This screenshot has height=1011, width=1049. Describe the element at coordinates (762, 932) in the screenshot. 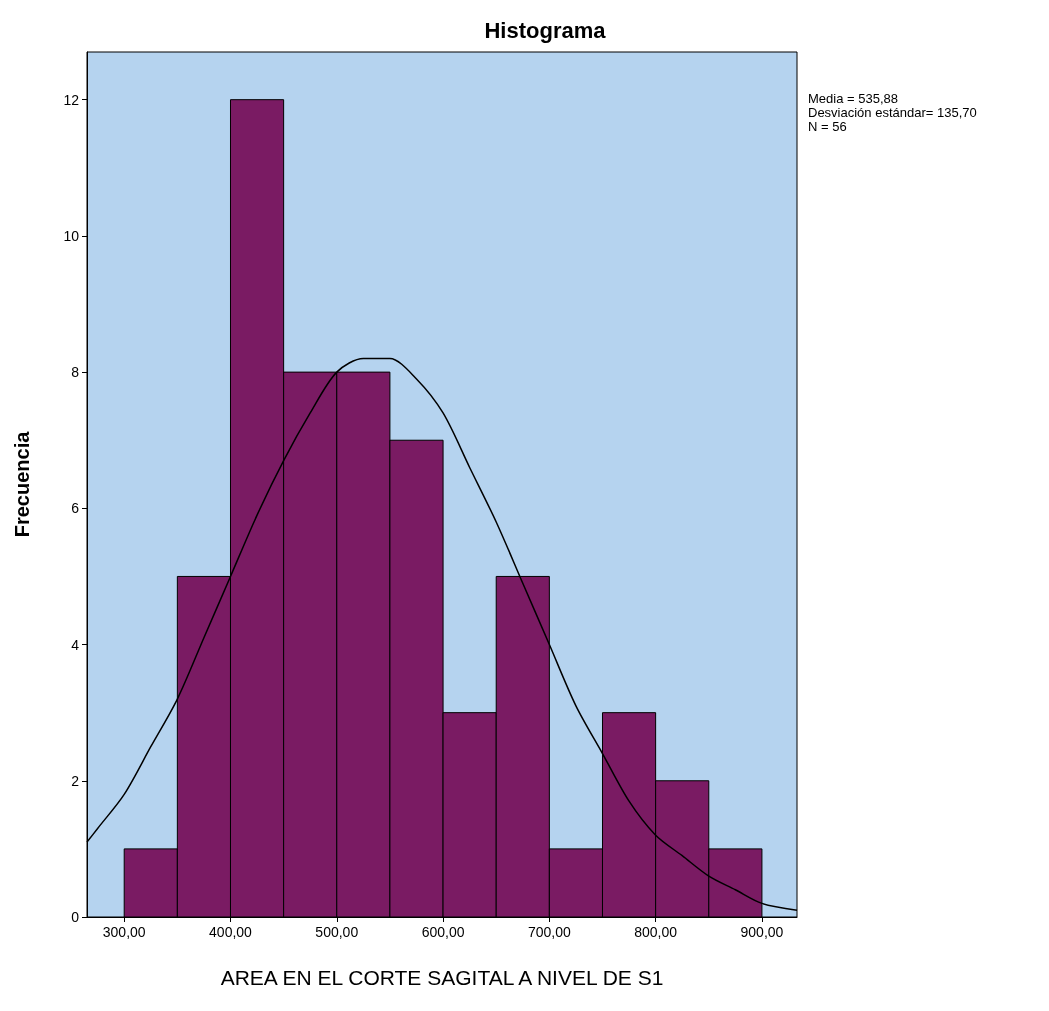

I see `x-tick-label: 900,00` at that location.